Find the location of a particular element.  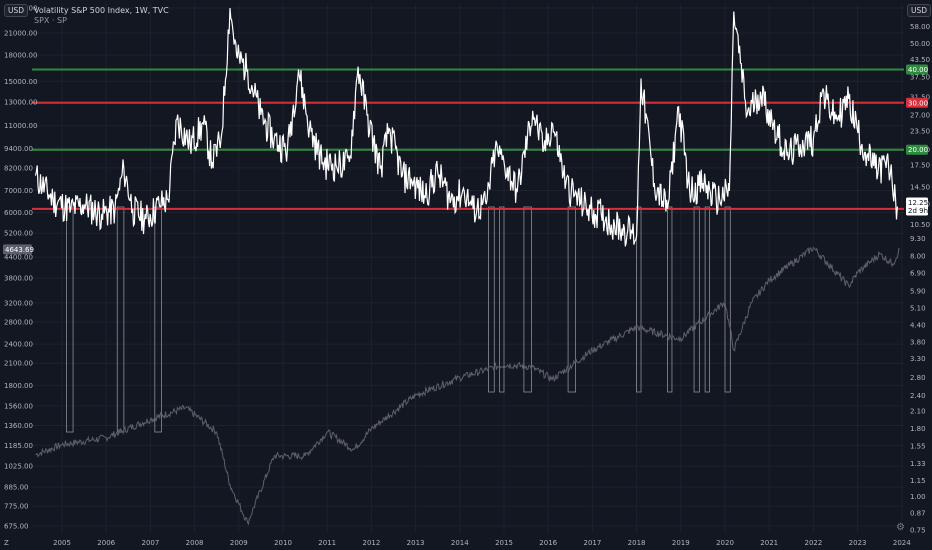

level-badge-label: 20.00 is located at coordinates (918, 150).